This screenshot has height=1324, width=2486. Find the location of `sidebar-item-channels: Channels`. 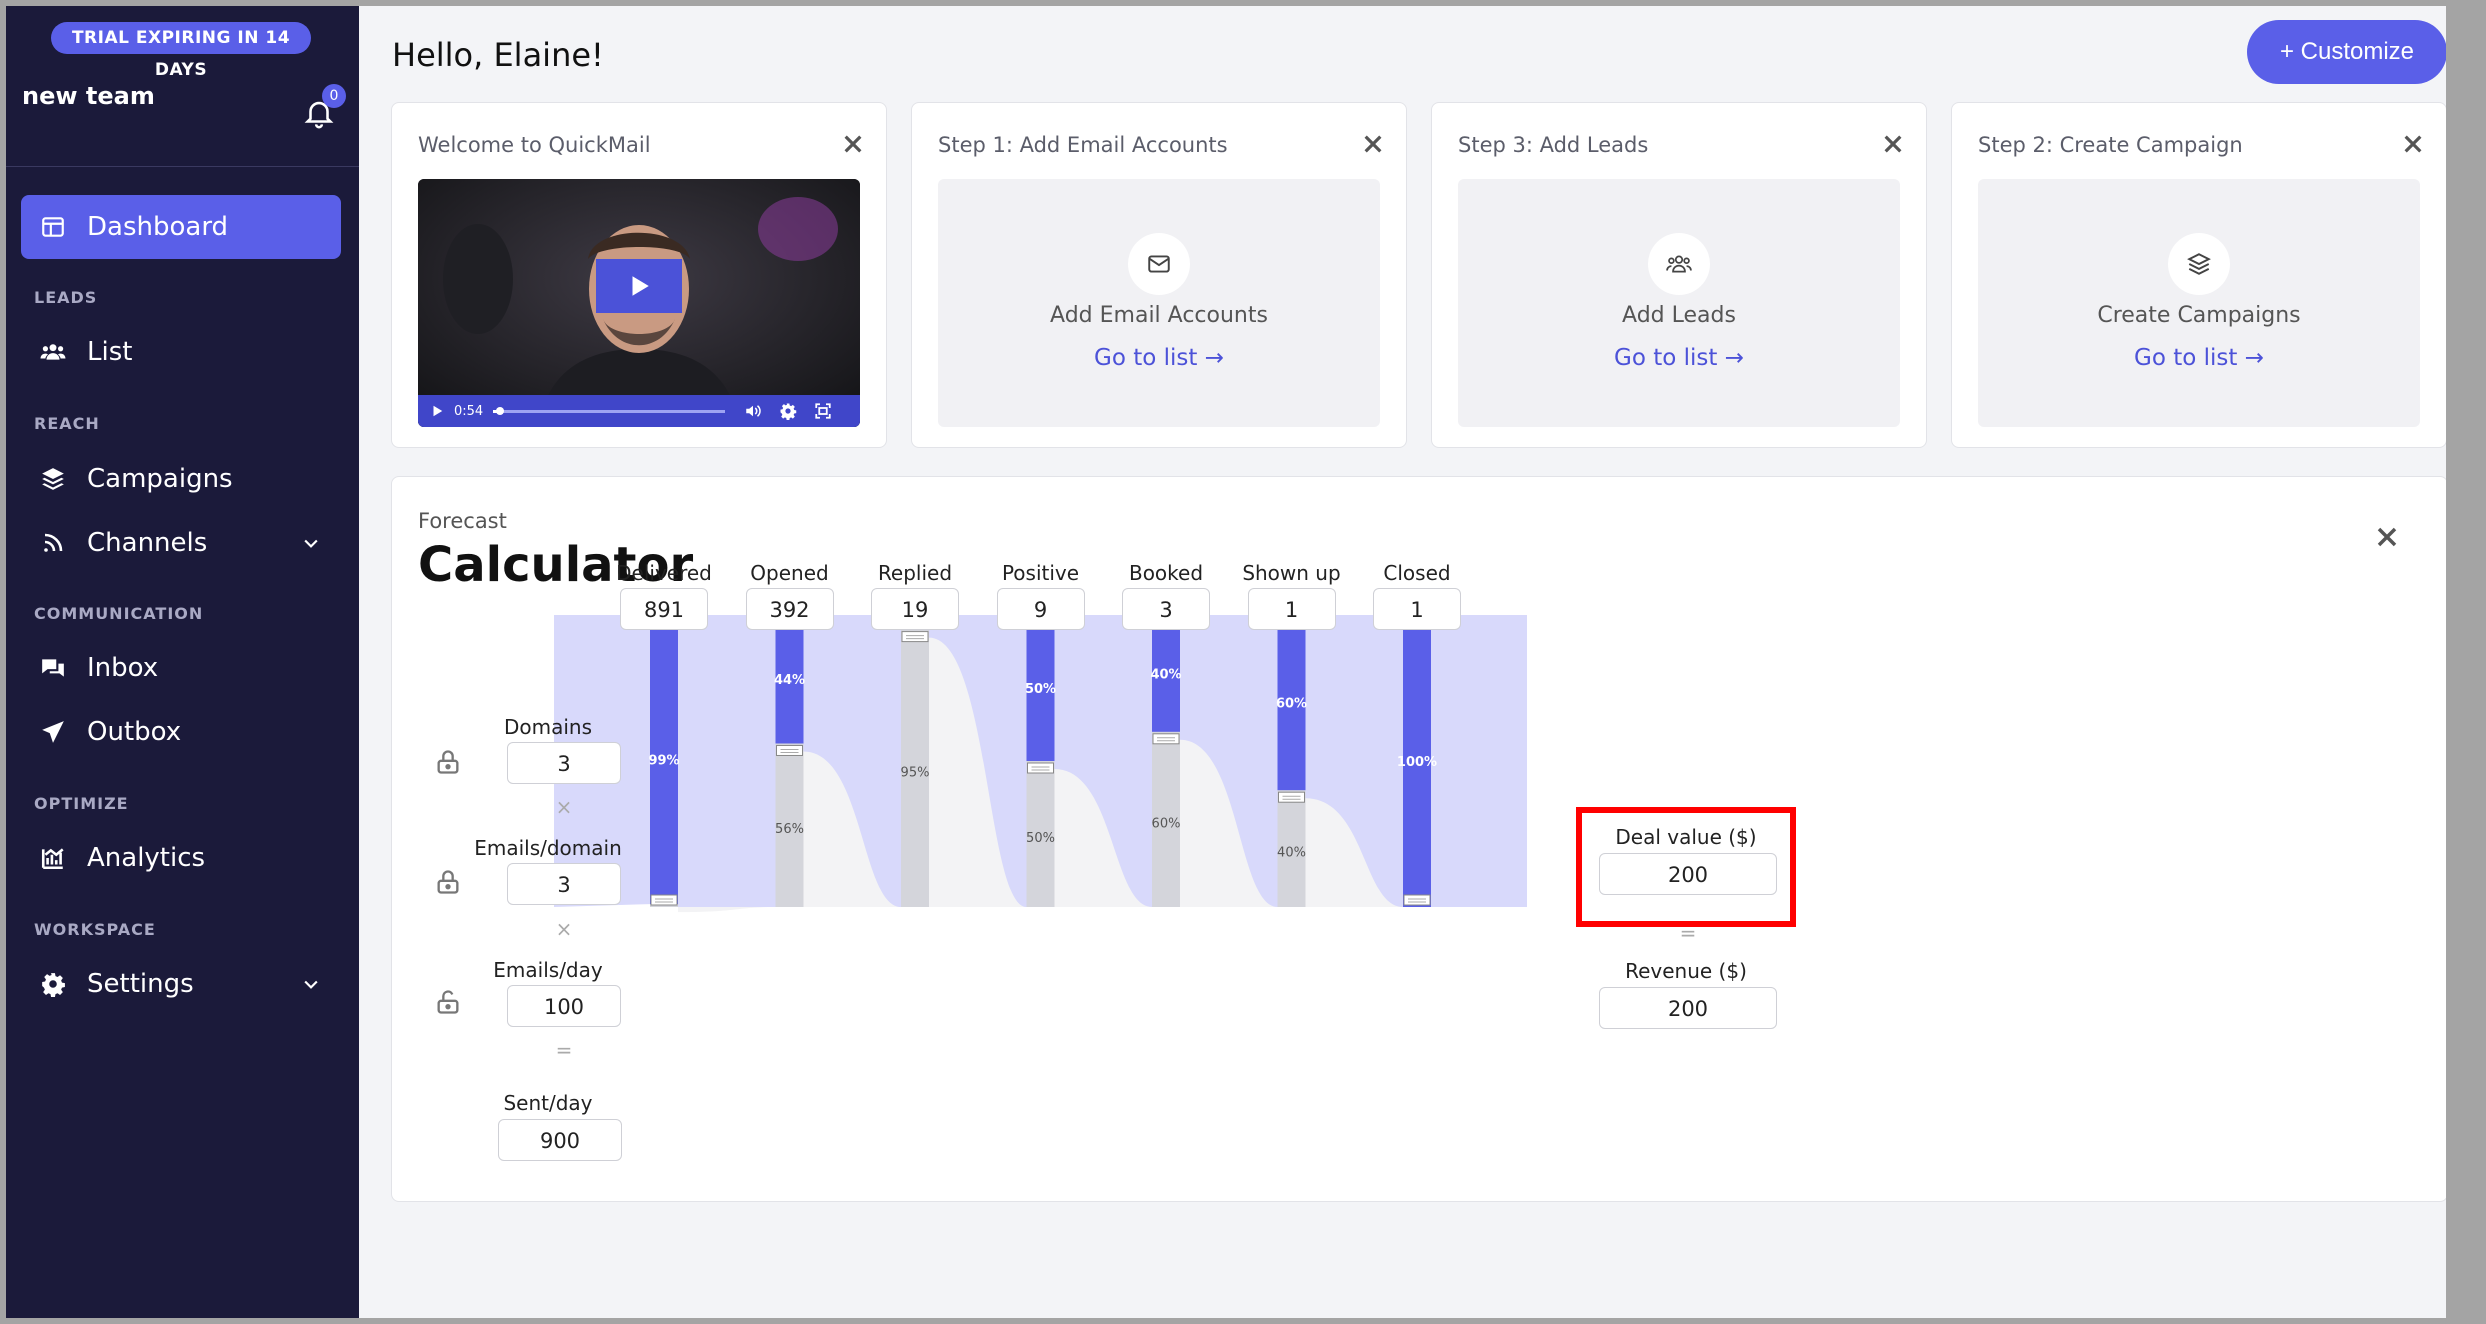

sidebar-item-channels: Channels is located at coordinates (181, 543).